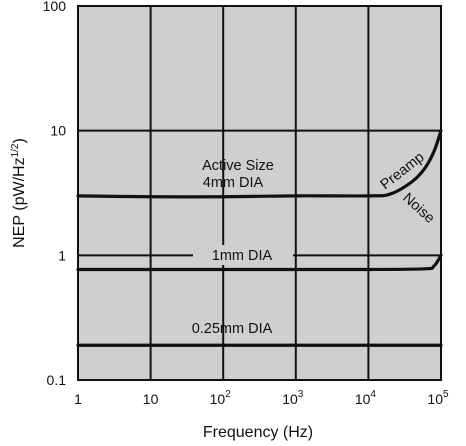 The image size is (466, 446). What do you see at coordinates (15, 150) in the screenshot?
I see `y-axis-title-exp: 1/2` at bounding box center [15, 150].